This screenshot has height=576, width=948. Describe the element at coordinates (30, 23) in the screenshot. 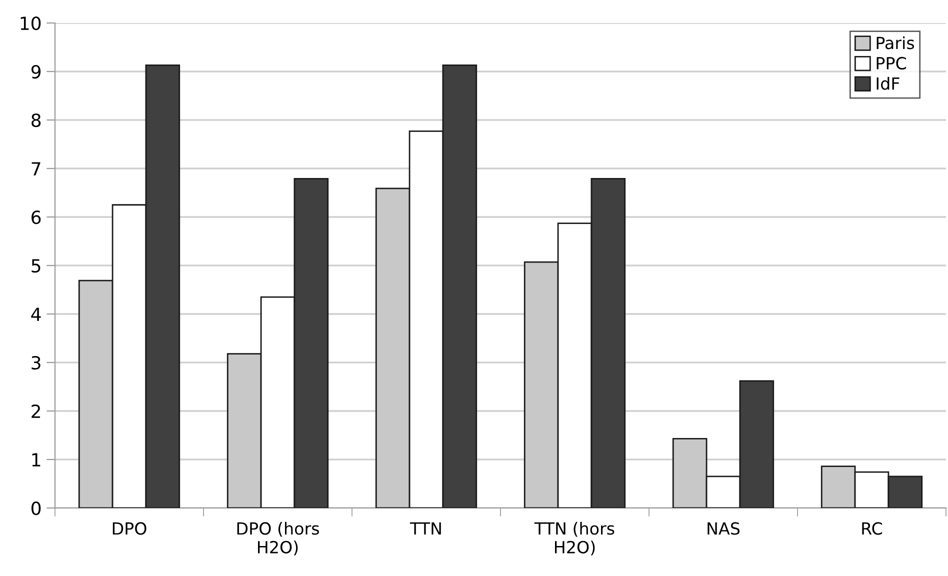

I see `y-tick-label: 10` at that location.